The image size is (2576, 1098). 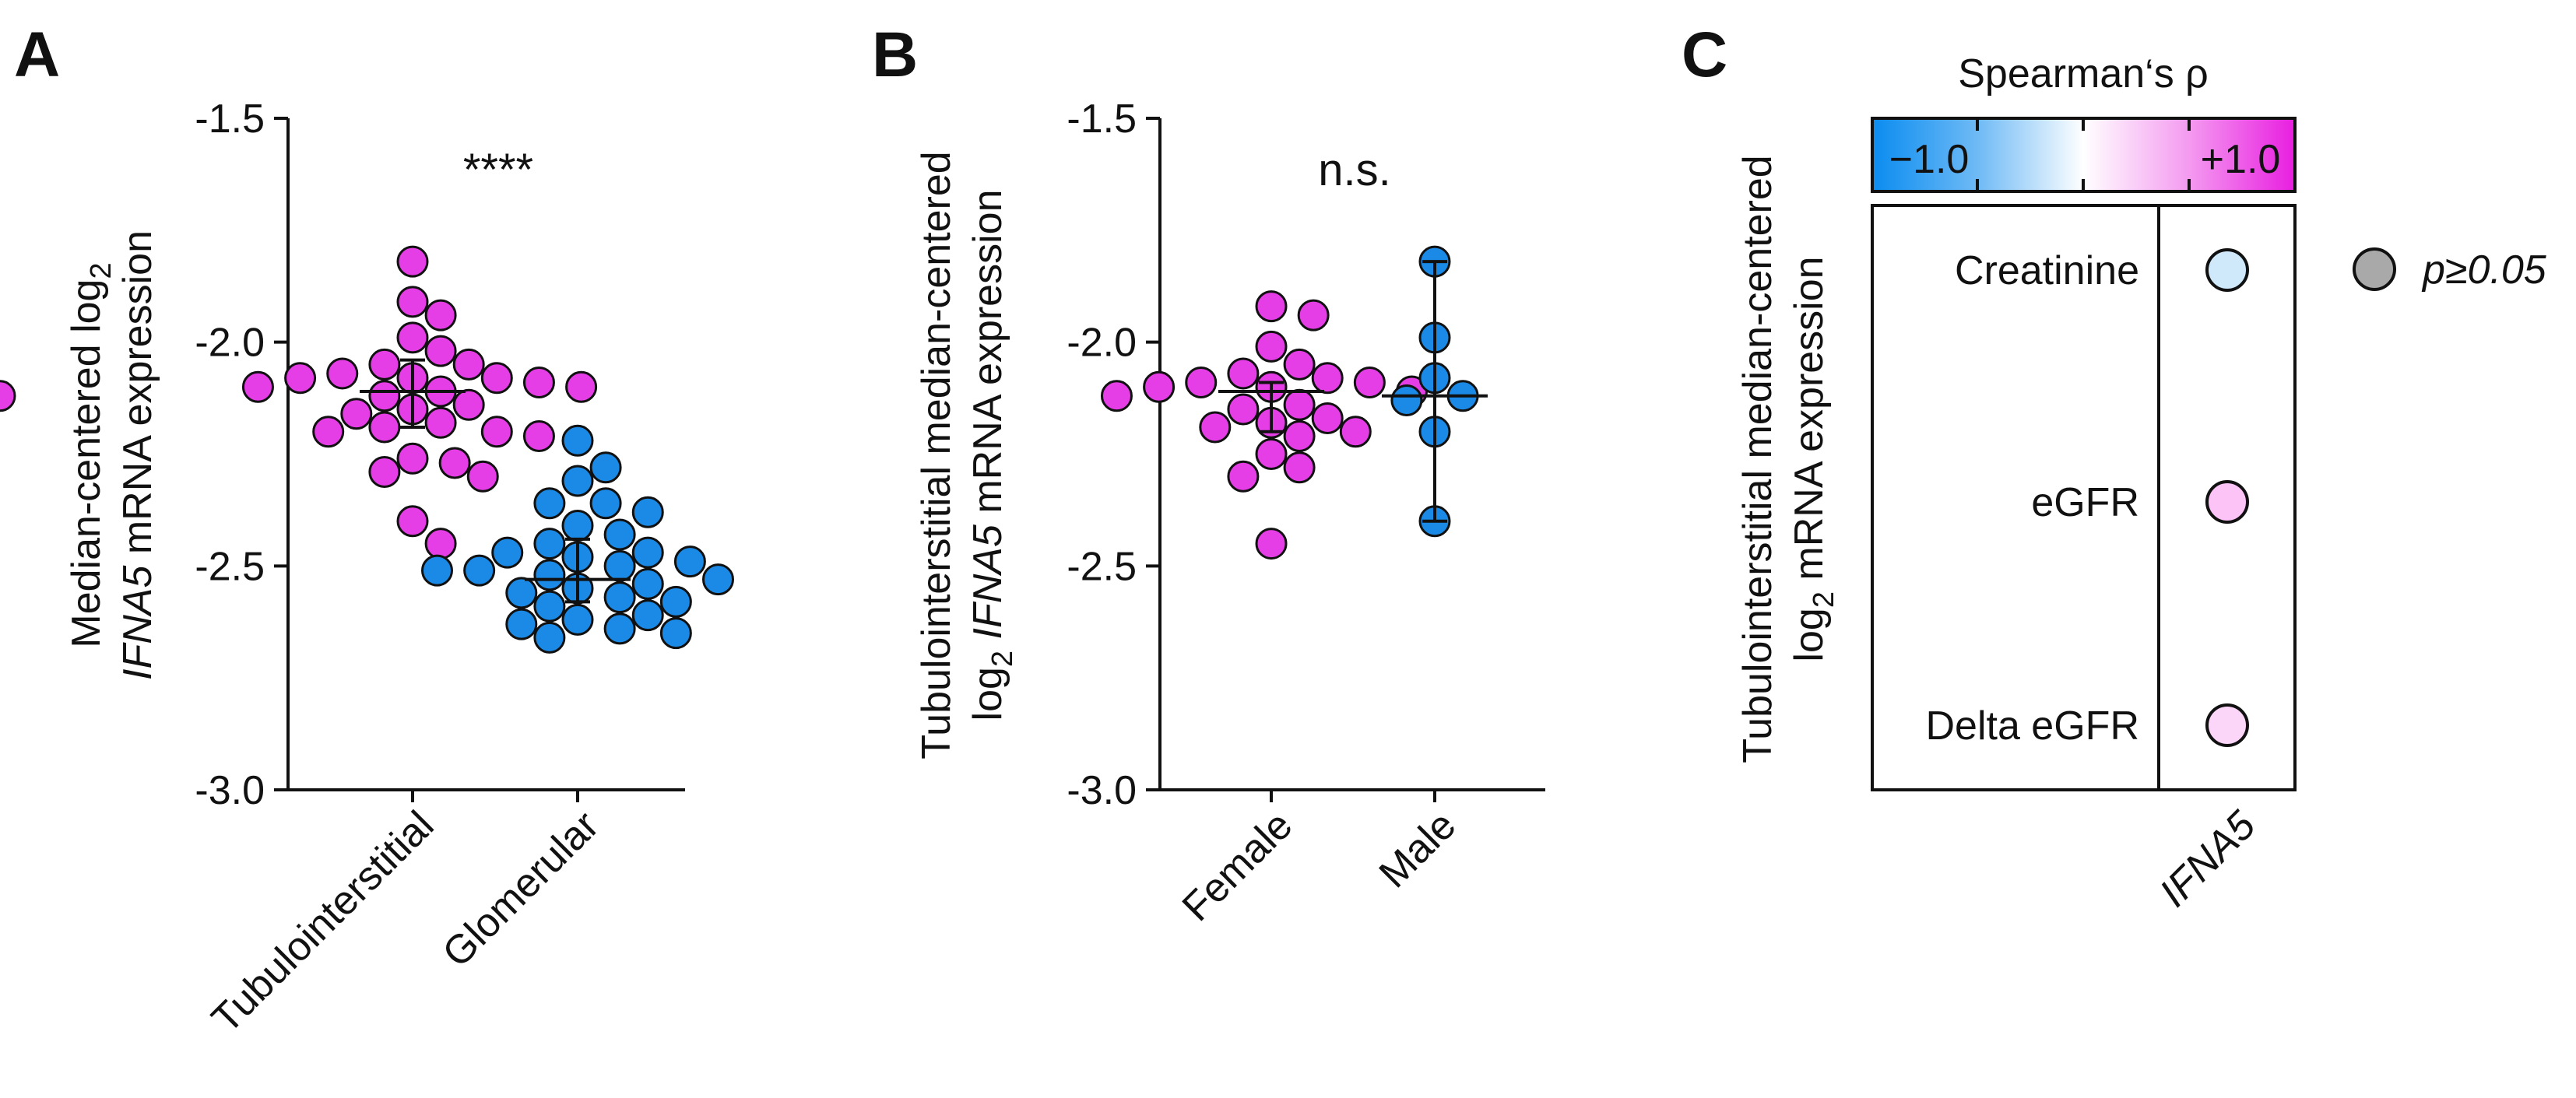 I want to click on category-label-glomerular: Glomerular, so click(x=521, y=889).